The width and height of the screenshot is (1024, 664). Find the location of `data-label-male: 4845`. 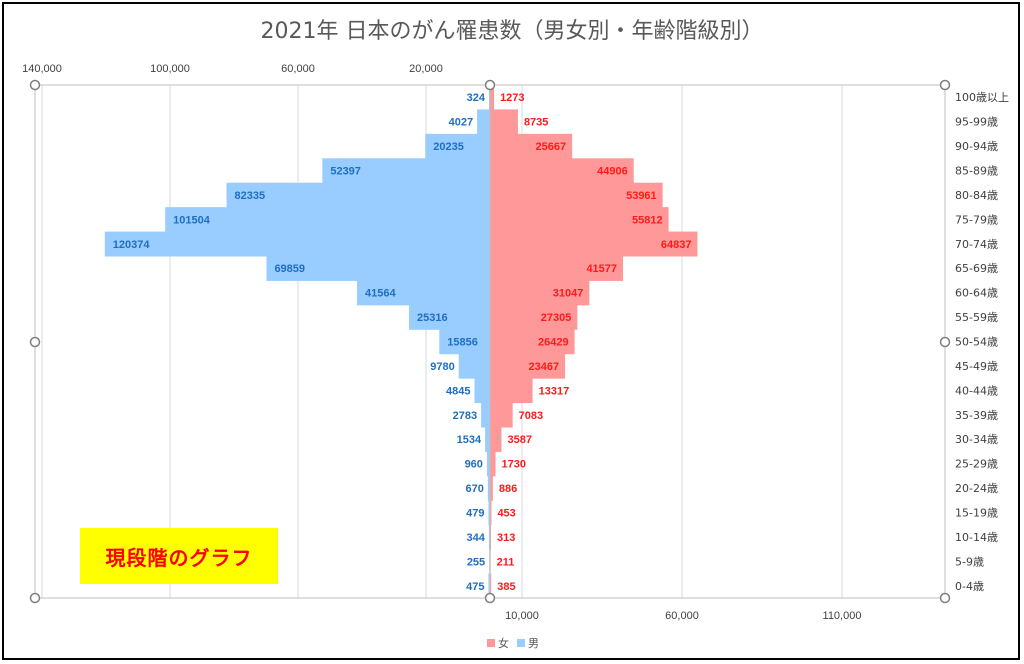

data-label-male: 4845 is located at coordinates (458, 391).